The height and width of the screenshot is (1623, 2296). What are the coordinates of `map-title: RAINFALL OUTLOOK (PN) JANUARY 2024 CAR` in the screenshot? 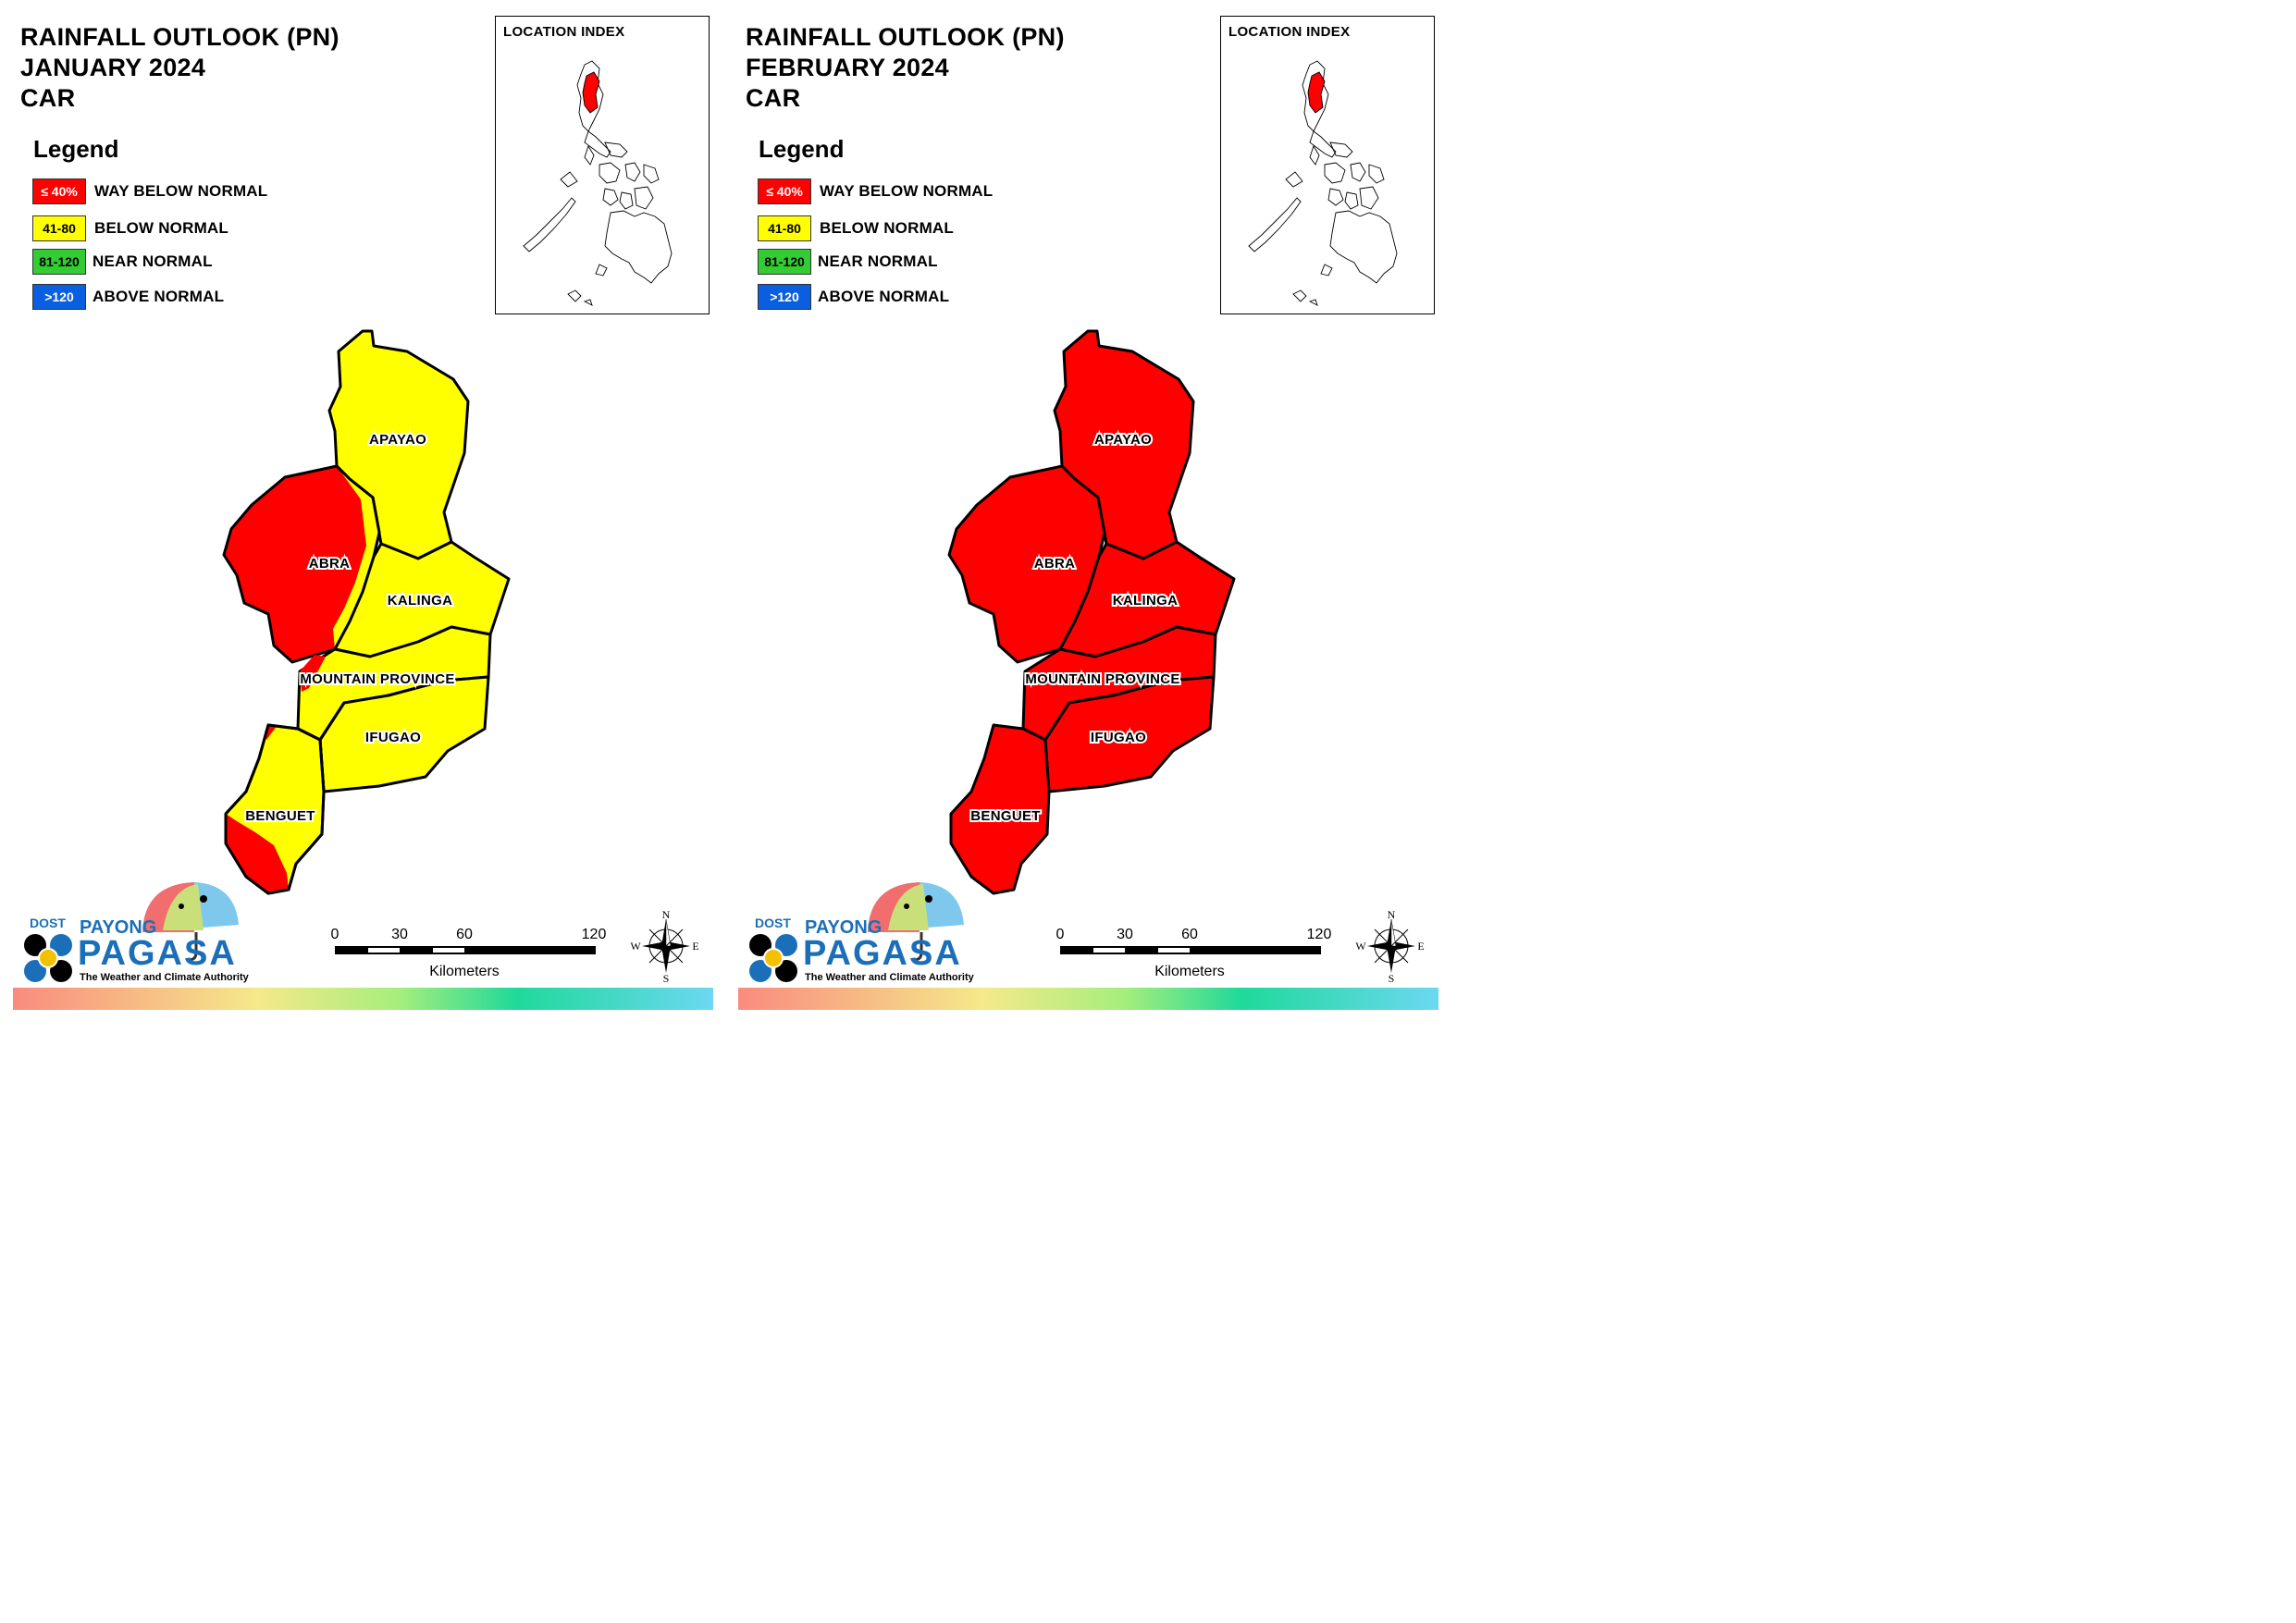 It's located at (179, 68).